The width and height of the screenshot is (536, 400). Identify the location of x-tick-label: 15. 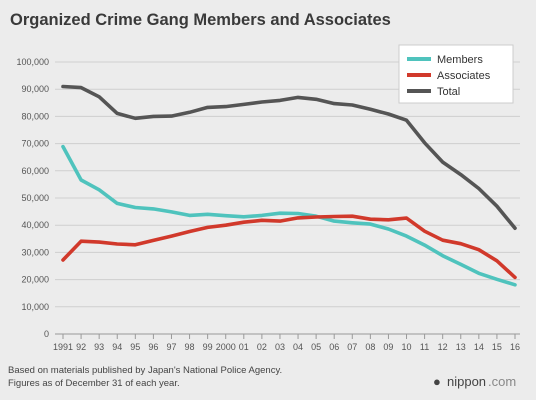
(497, 347).